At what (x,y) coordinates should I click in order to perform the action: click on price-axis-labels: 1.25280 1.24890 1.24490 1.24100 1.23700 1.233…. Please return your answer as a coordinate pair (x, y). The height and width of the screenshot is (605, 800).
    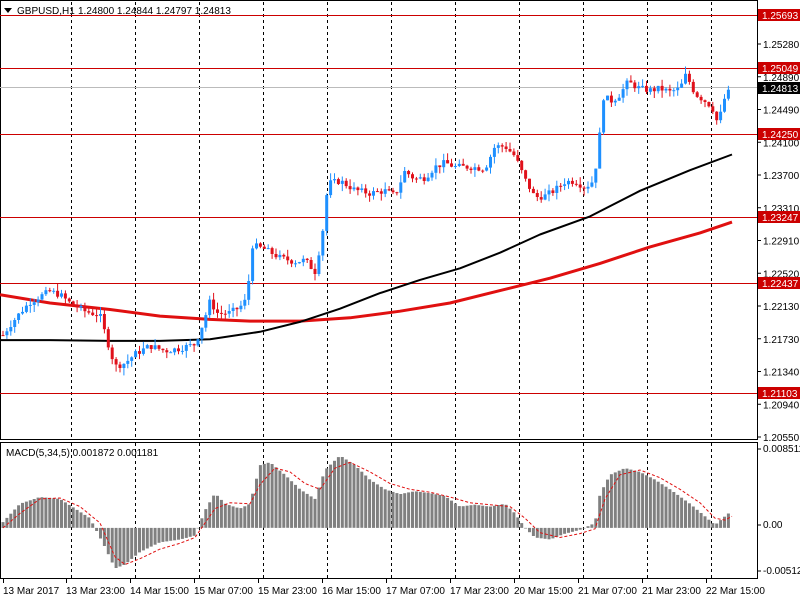
    Looking at the image, I should click on (778, 242).